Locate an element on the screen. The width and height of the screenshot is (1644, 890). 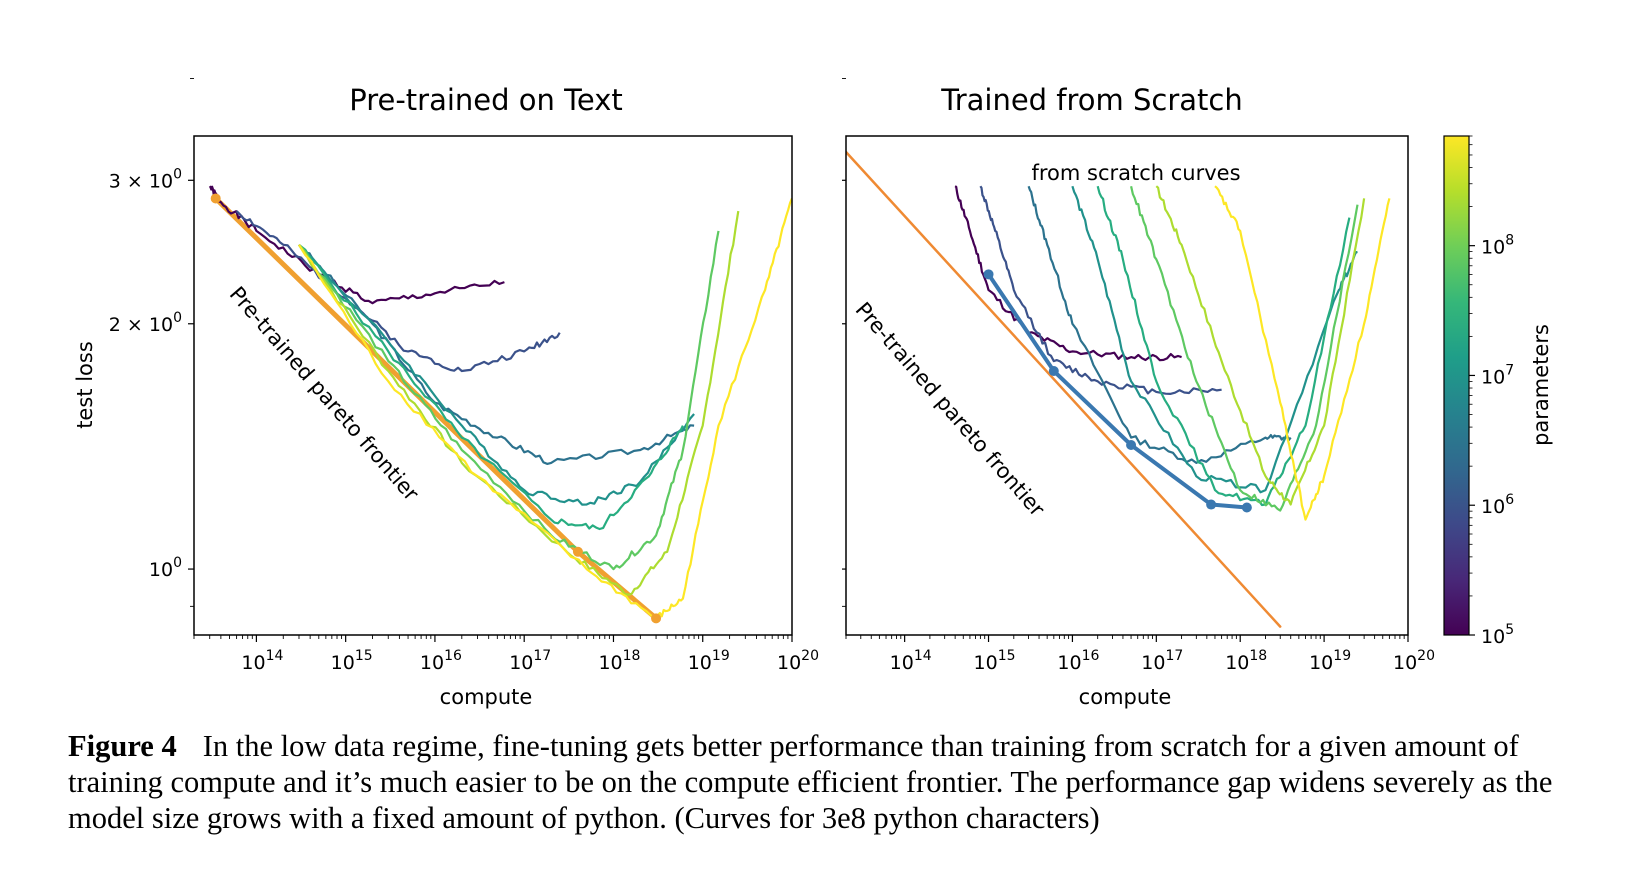
y-axis-label: test loss is located at coordinates (85, 385).